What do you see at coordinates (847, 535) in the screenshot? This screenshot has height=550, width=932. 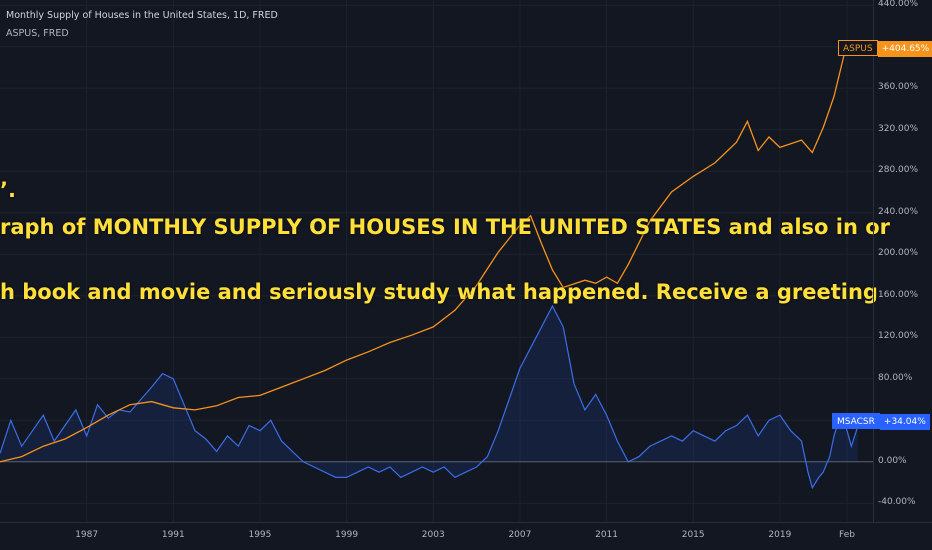 I see `x-tick-label: Feb` at bounding box center [847, 535].